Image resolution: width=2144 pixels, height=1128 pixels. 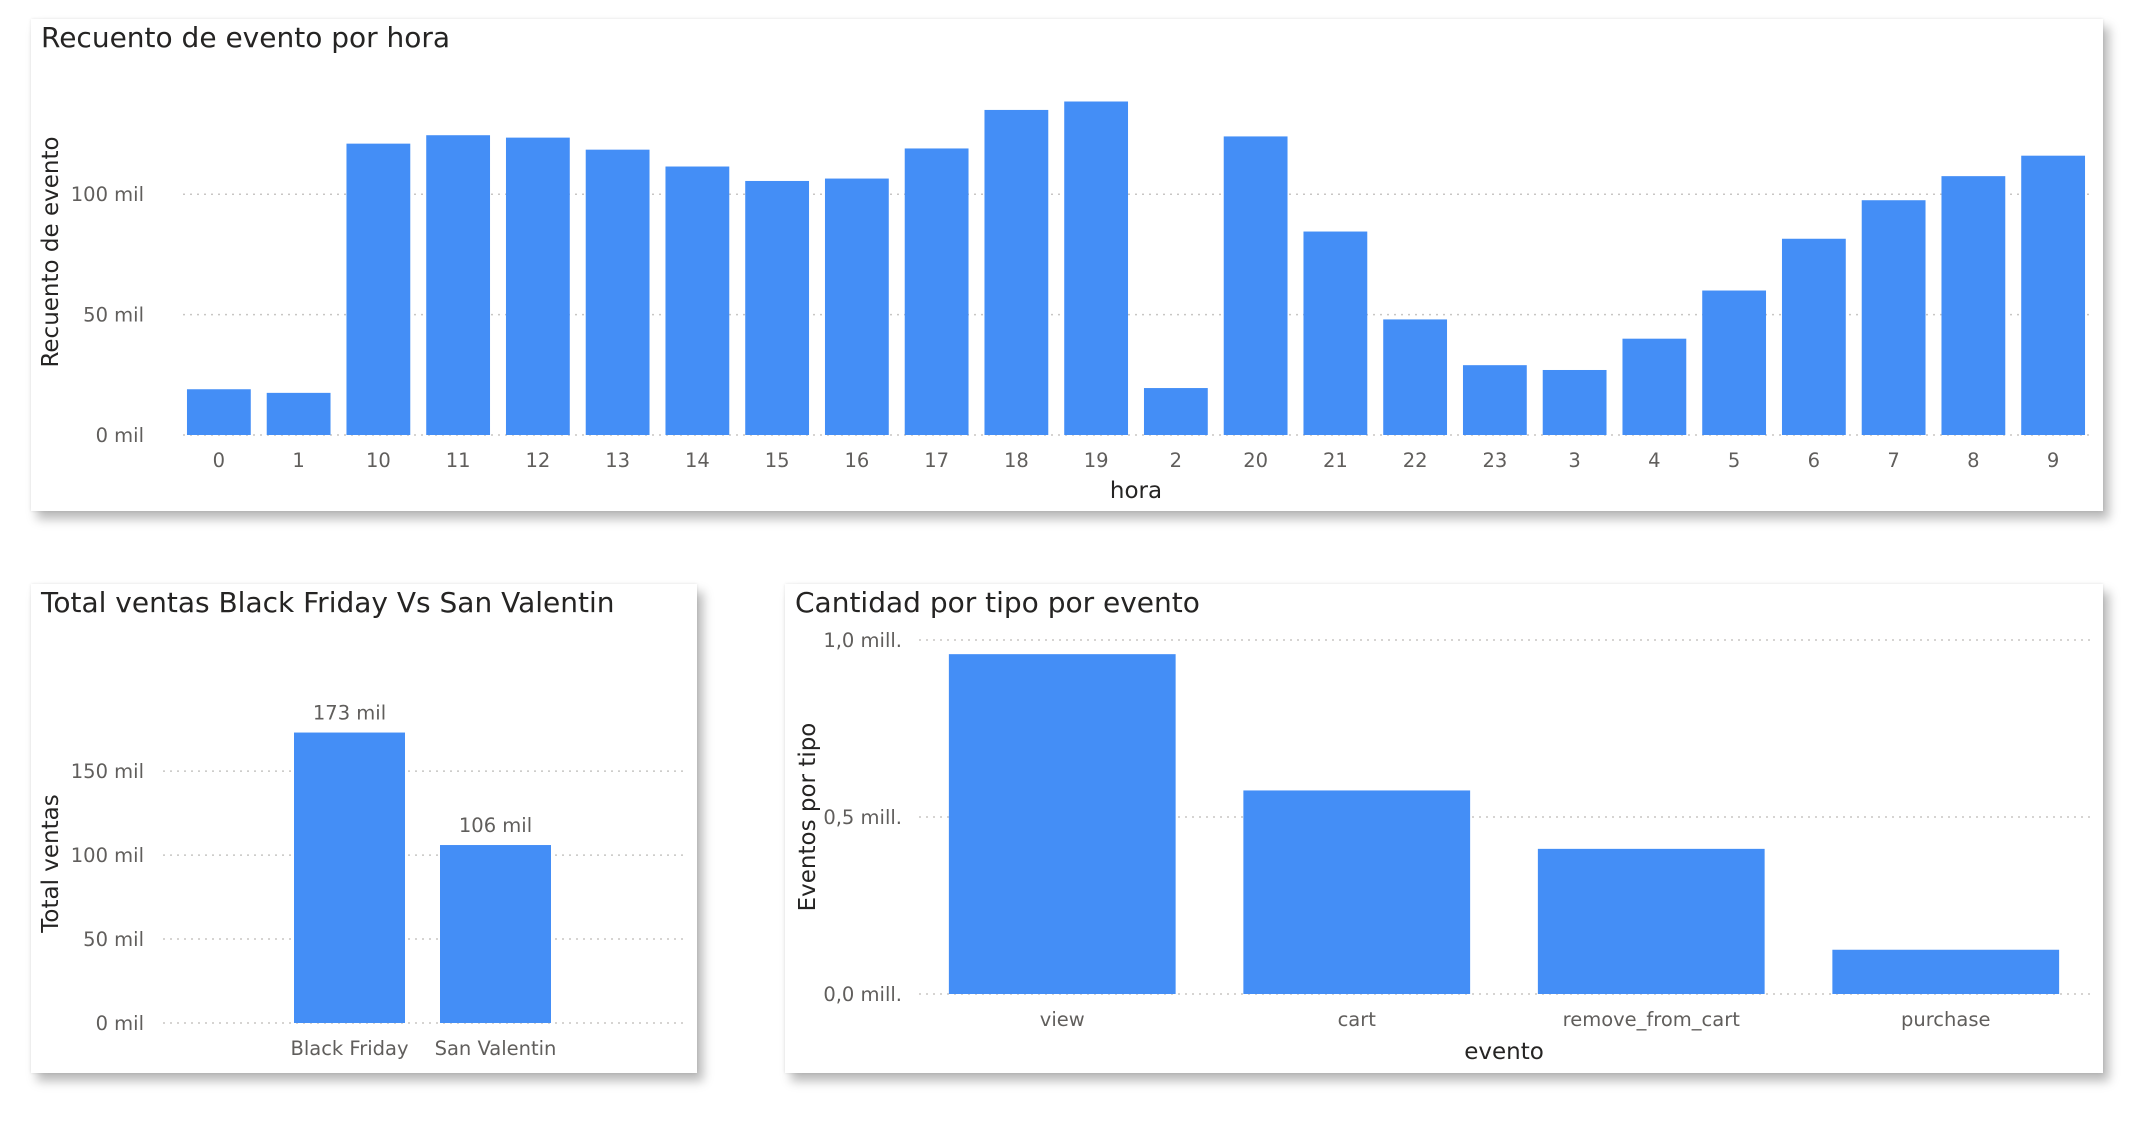 What do you see at coordinates (1574, 460) in the screenshot?
I see `hourly-x-tick-label: 3` at bounding box center [1574, 460].